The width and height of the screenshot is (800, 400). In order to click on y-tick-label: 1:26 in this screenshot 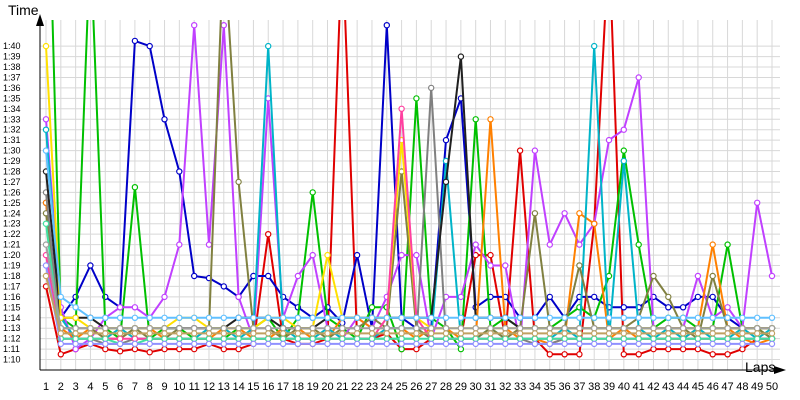, I will do `click(12, 192)`.